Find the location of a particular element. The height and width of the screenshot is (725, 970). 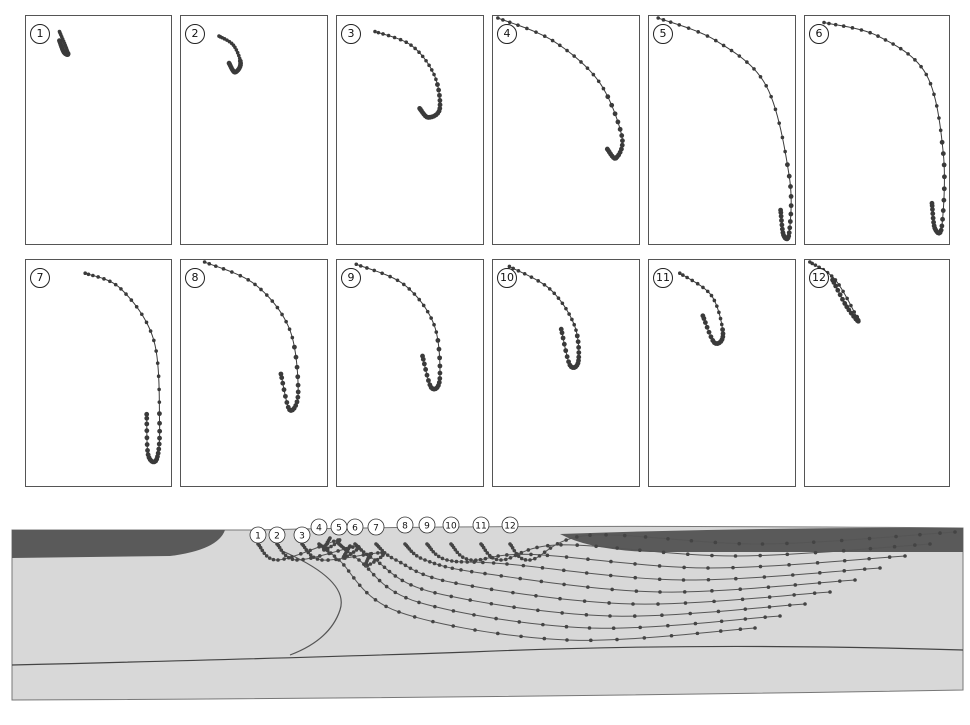

stage-label: 2 is located at coordinates (277, 535).